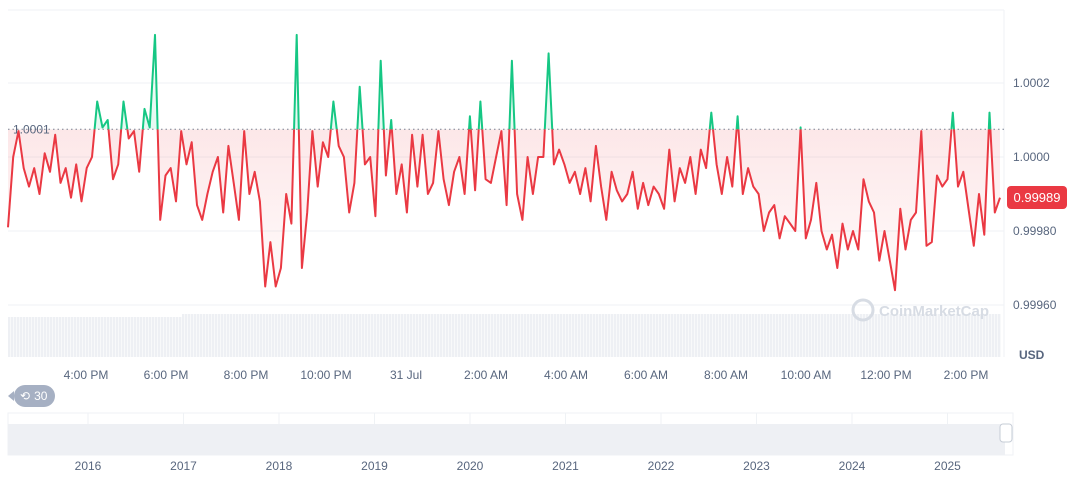  Describe the element at coordinates (1031, 157) in the screenshot. I see `y-tick-label: 1.0000` at that location.